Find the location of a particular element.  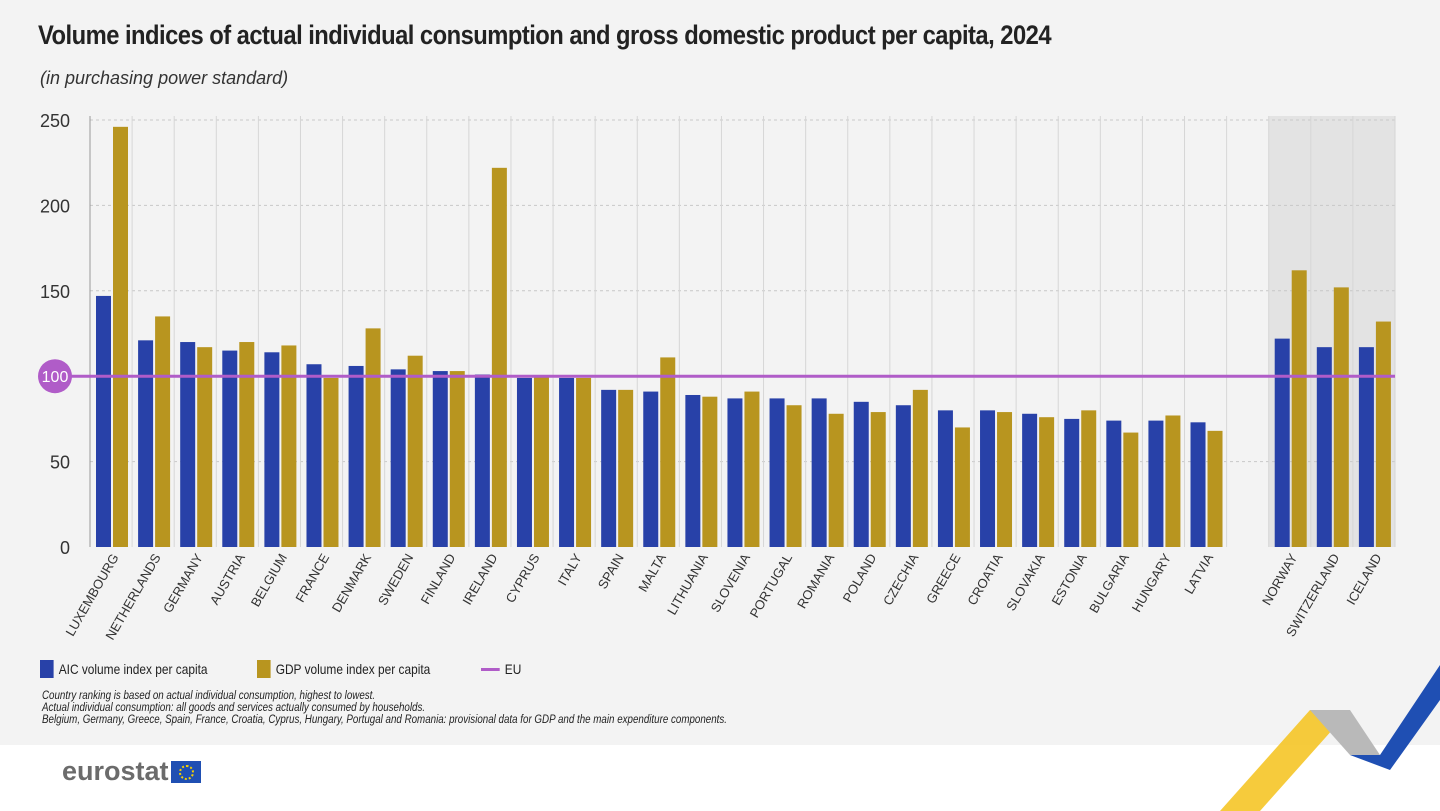

x-tick-label: GREECE is located at coordinates (943, 578).